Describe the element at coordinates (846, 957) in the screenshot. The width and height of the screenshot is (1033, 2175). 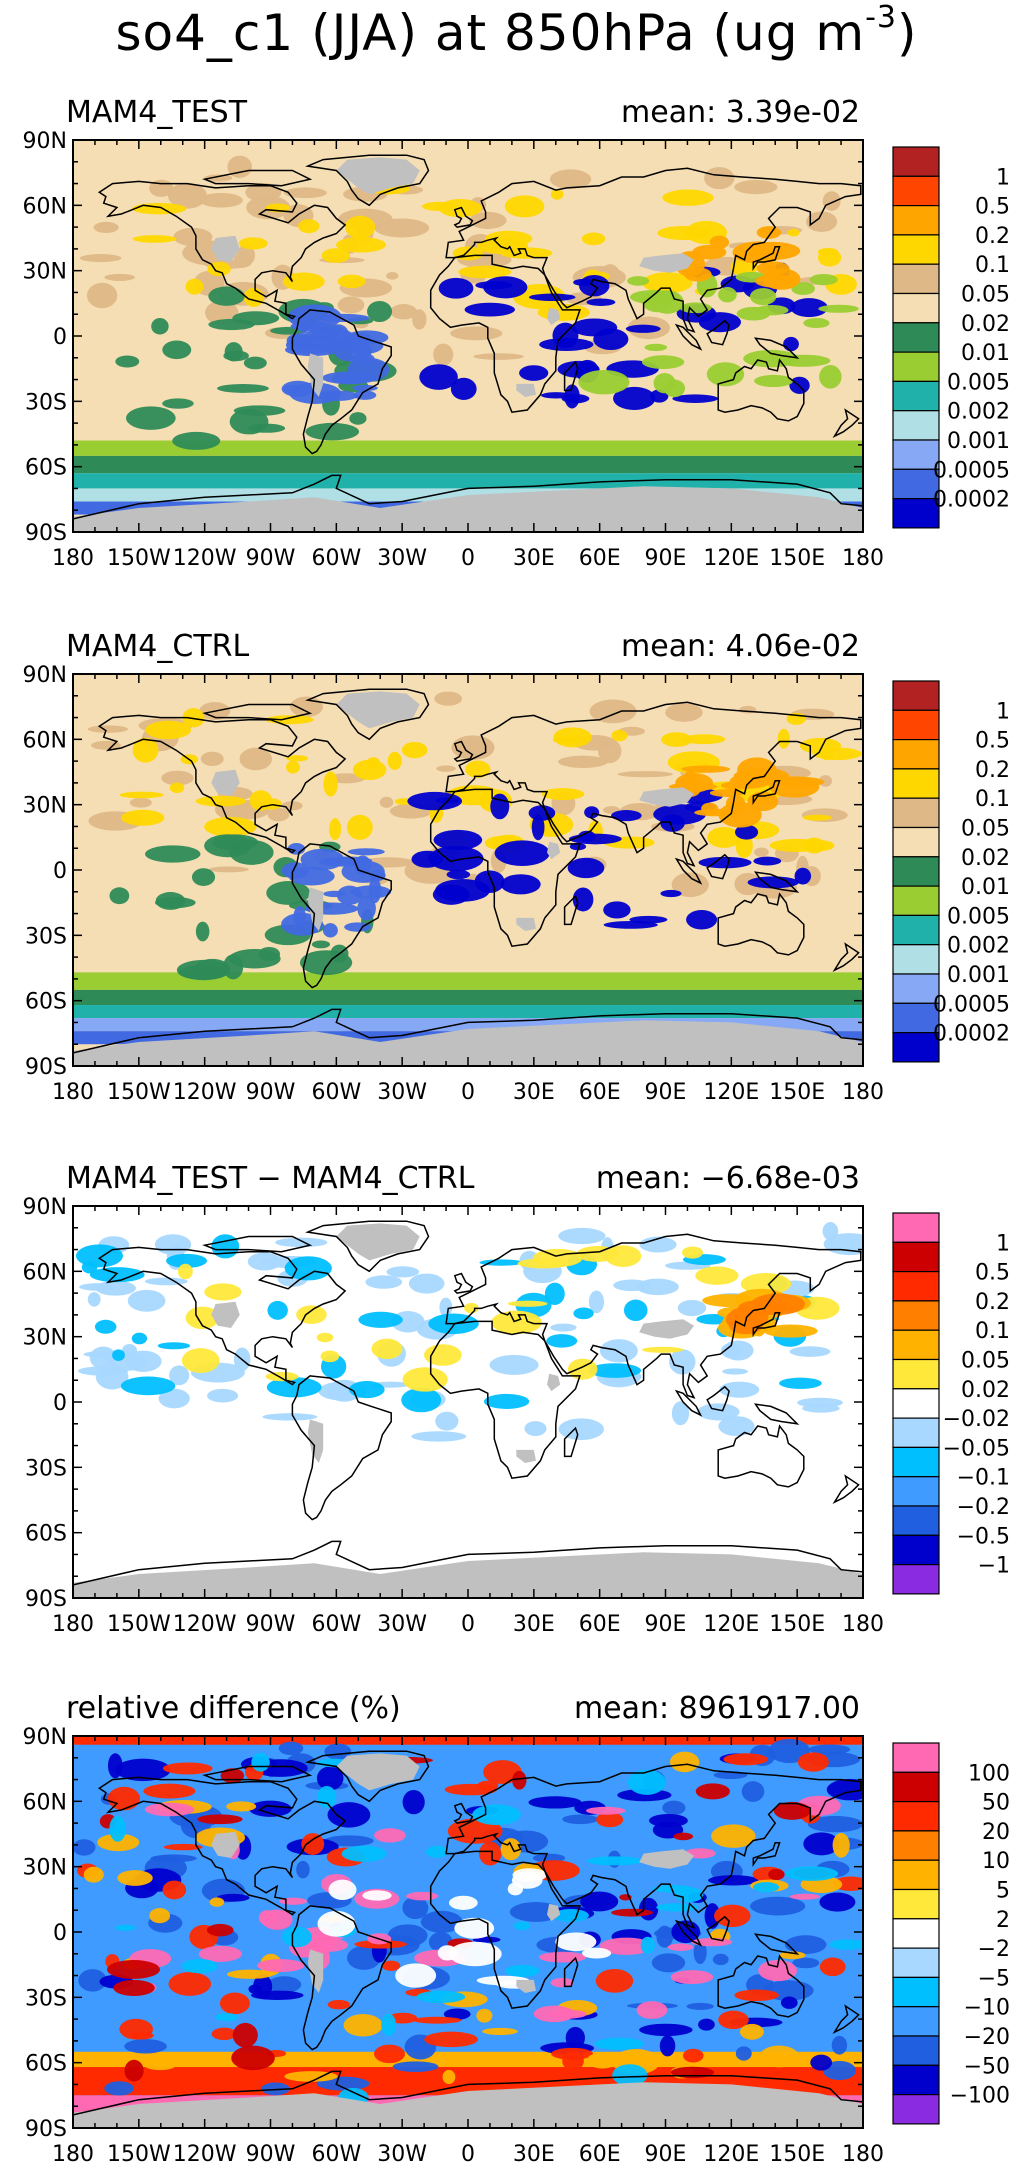
I see `coastline-new-zealand` at that location.